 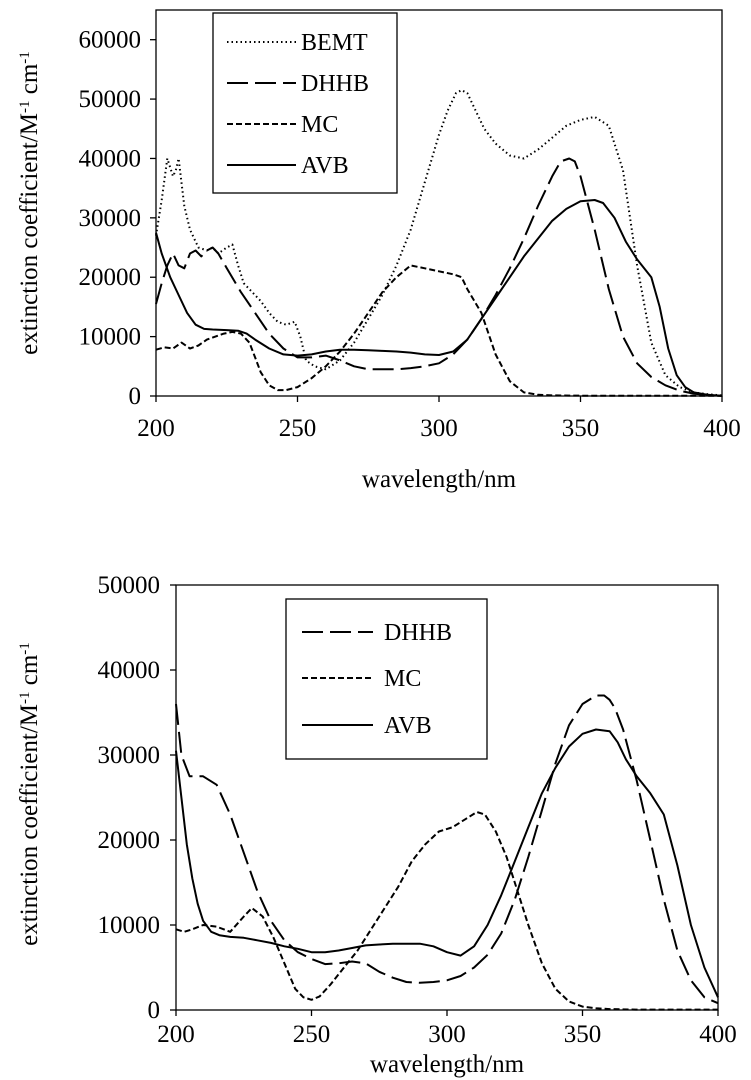 What do you see at coordinates (29, 825) in the screenshot?
I see `y-axis-label-bottom-main: extinction coefficient/M` at bounding box center [29, 825].